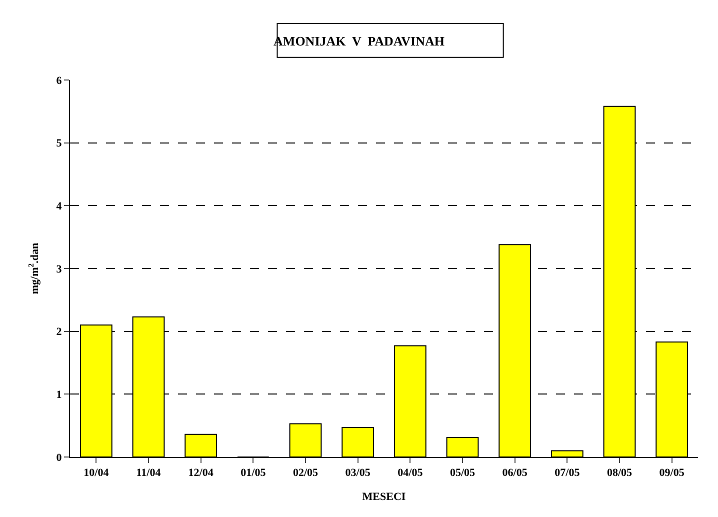 The height and width of the screenshot is (517, 718). What do you see at coordinates (411, 473) in the screenshot?
I see `x-tick-label: 04/05` at bounding box center [411, 473].